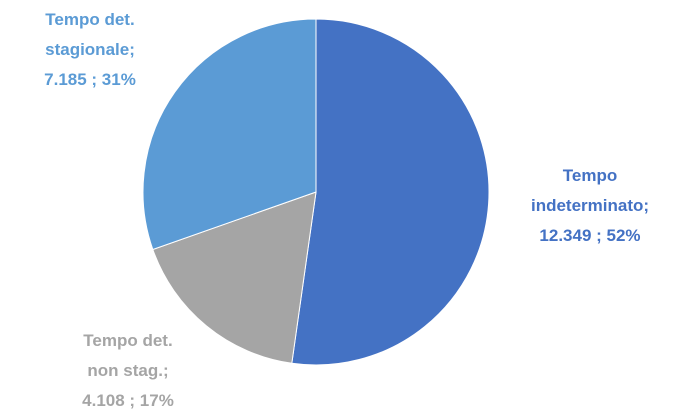 The height and width of the screenshot is (416, 677). I want to click on data-label: Tempo det. stagionale; 7.185 ; 31%, so click(90, 50).